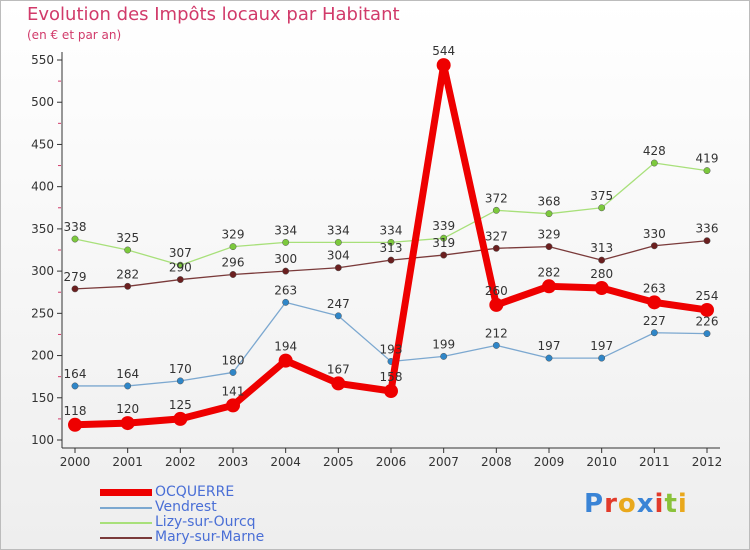 The image size is (750, 550). I want to click on data-label: 118, so click(75, 411).